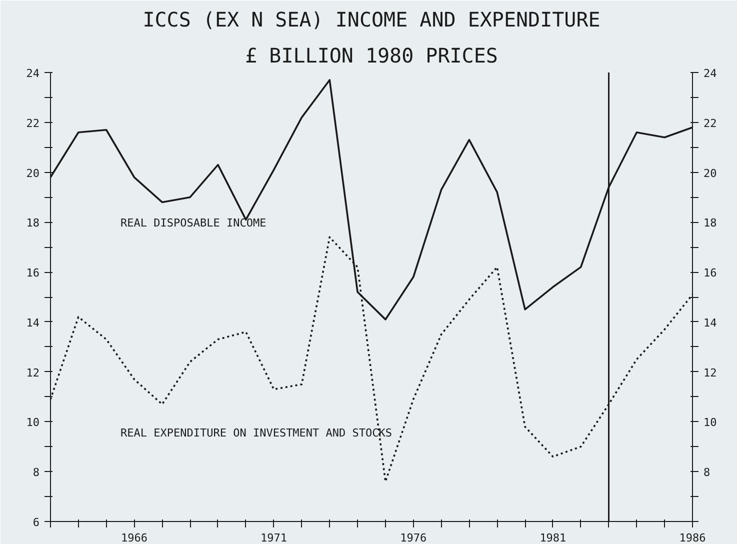 The image size is (737, 544). Describe the element at coordinates (711, 73) in the screenshot. I see `y2-tick-label: 24` at that location.